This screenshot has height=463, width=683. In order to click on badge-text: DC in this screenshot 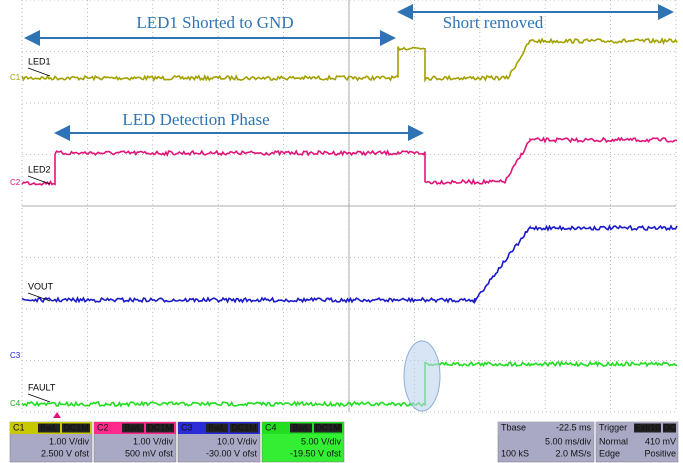, I will do `click(669, 427)`.